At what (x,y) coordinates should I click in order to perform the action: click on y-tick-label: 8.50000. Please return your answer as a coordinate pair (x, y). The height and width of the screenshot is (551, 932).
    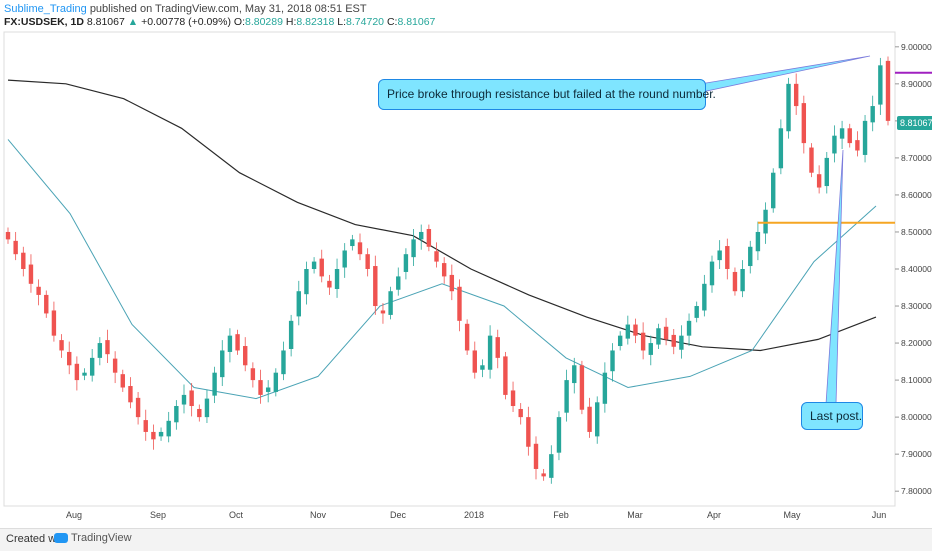
    Looking at the image, I should click on (916, 232).